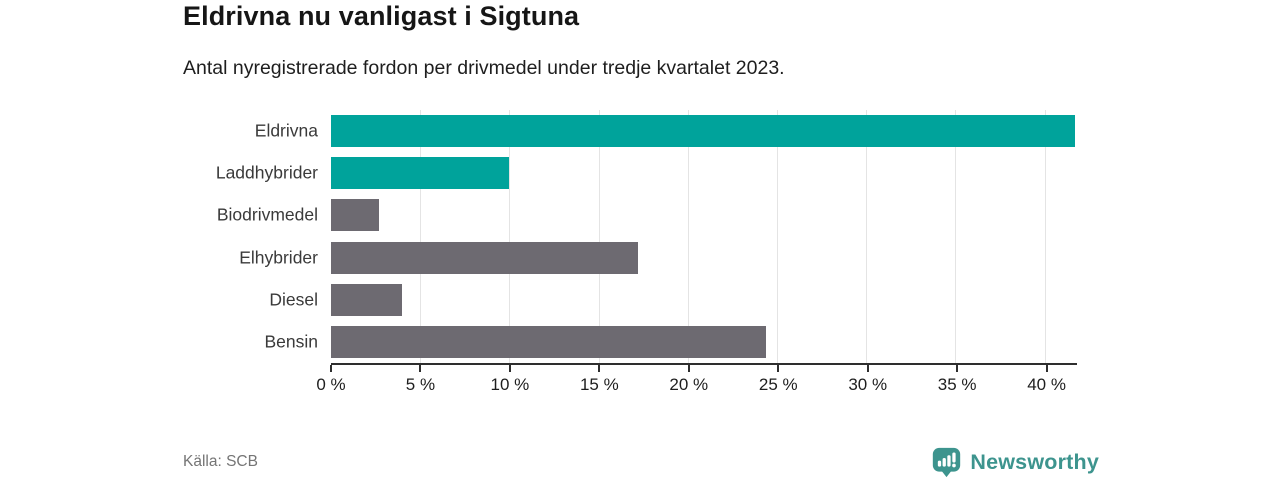 The height and width of the screenshot is (480, 1280). What do you see at coordinates (286, 130) in the screenshot?
I see `category-label: Eldrivna` at bounding box center [286, 130].